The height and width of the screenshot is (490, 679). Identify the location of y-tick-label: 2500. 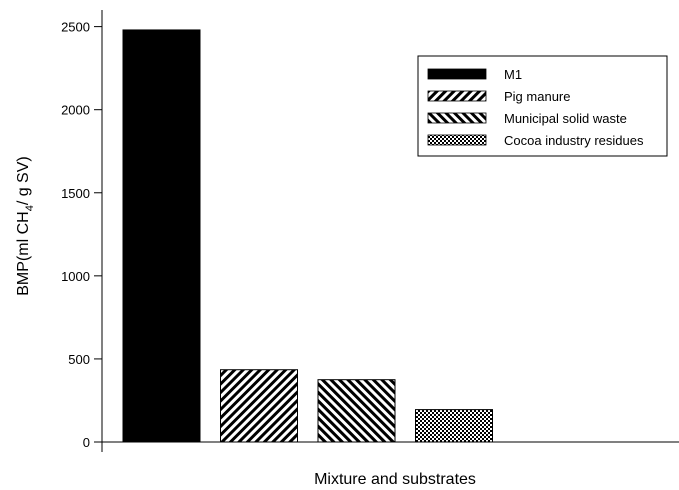
(75, 27).